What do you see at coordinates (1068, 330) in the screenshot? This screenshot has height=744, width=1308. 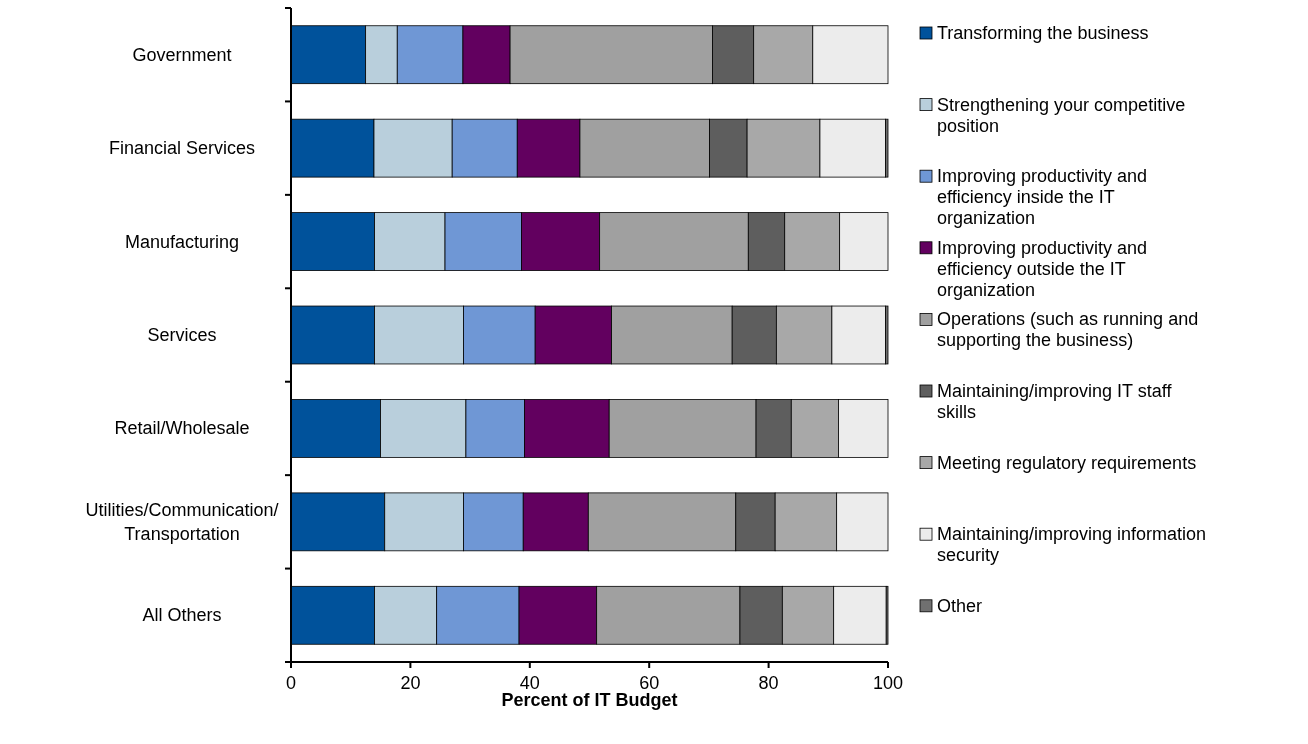 I see `legend-label: Operations (such as running and supporting the business)` at bounding box center [1068, 330].